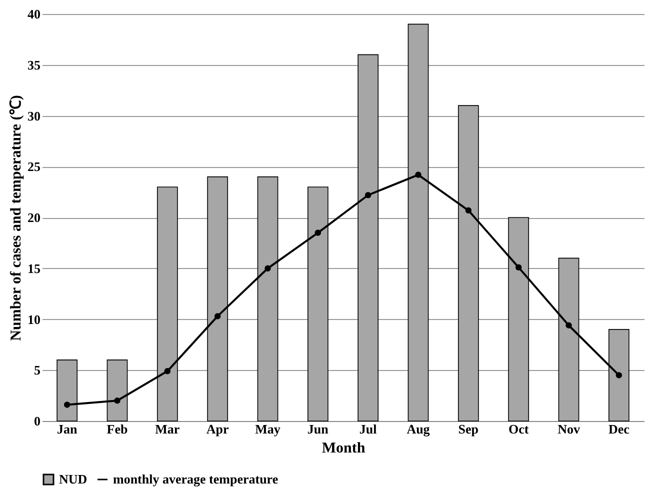  Describe the element at coordinates (16, 218) in the screenshot. I see `y-axis-title: Number of cases and temperature (℃)` at that location.